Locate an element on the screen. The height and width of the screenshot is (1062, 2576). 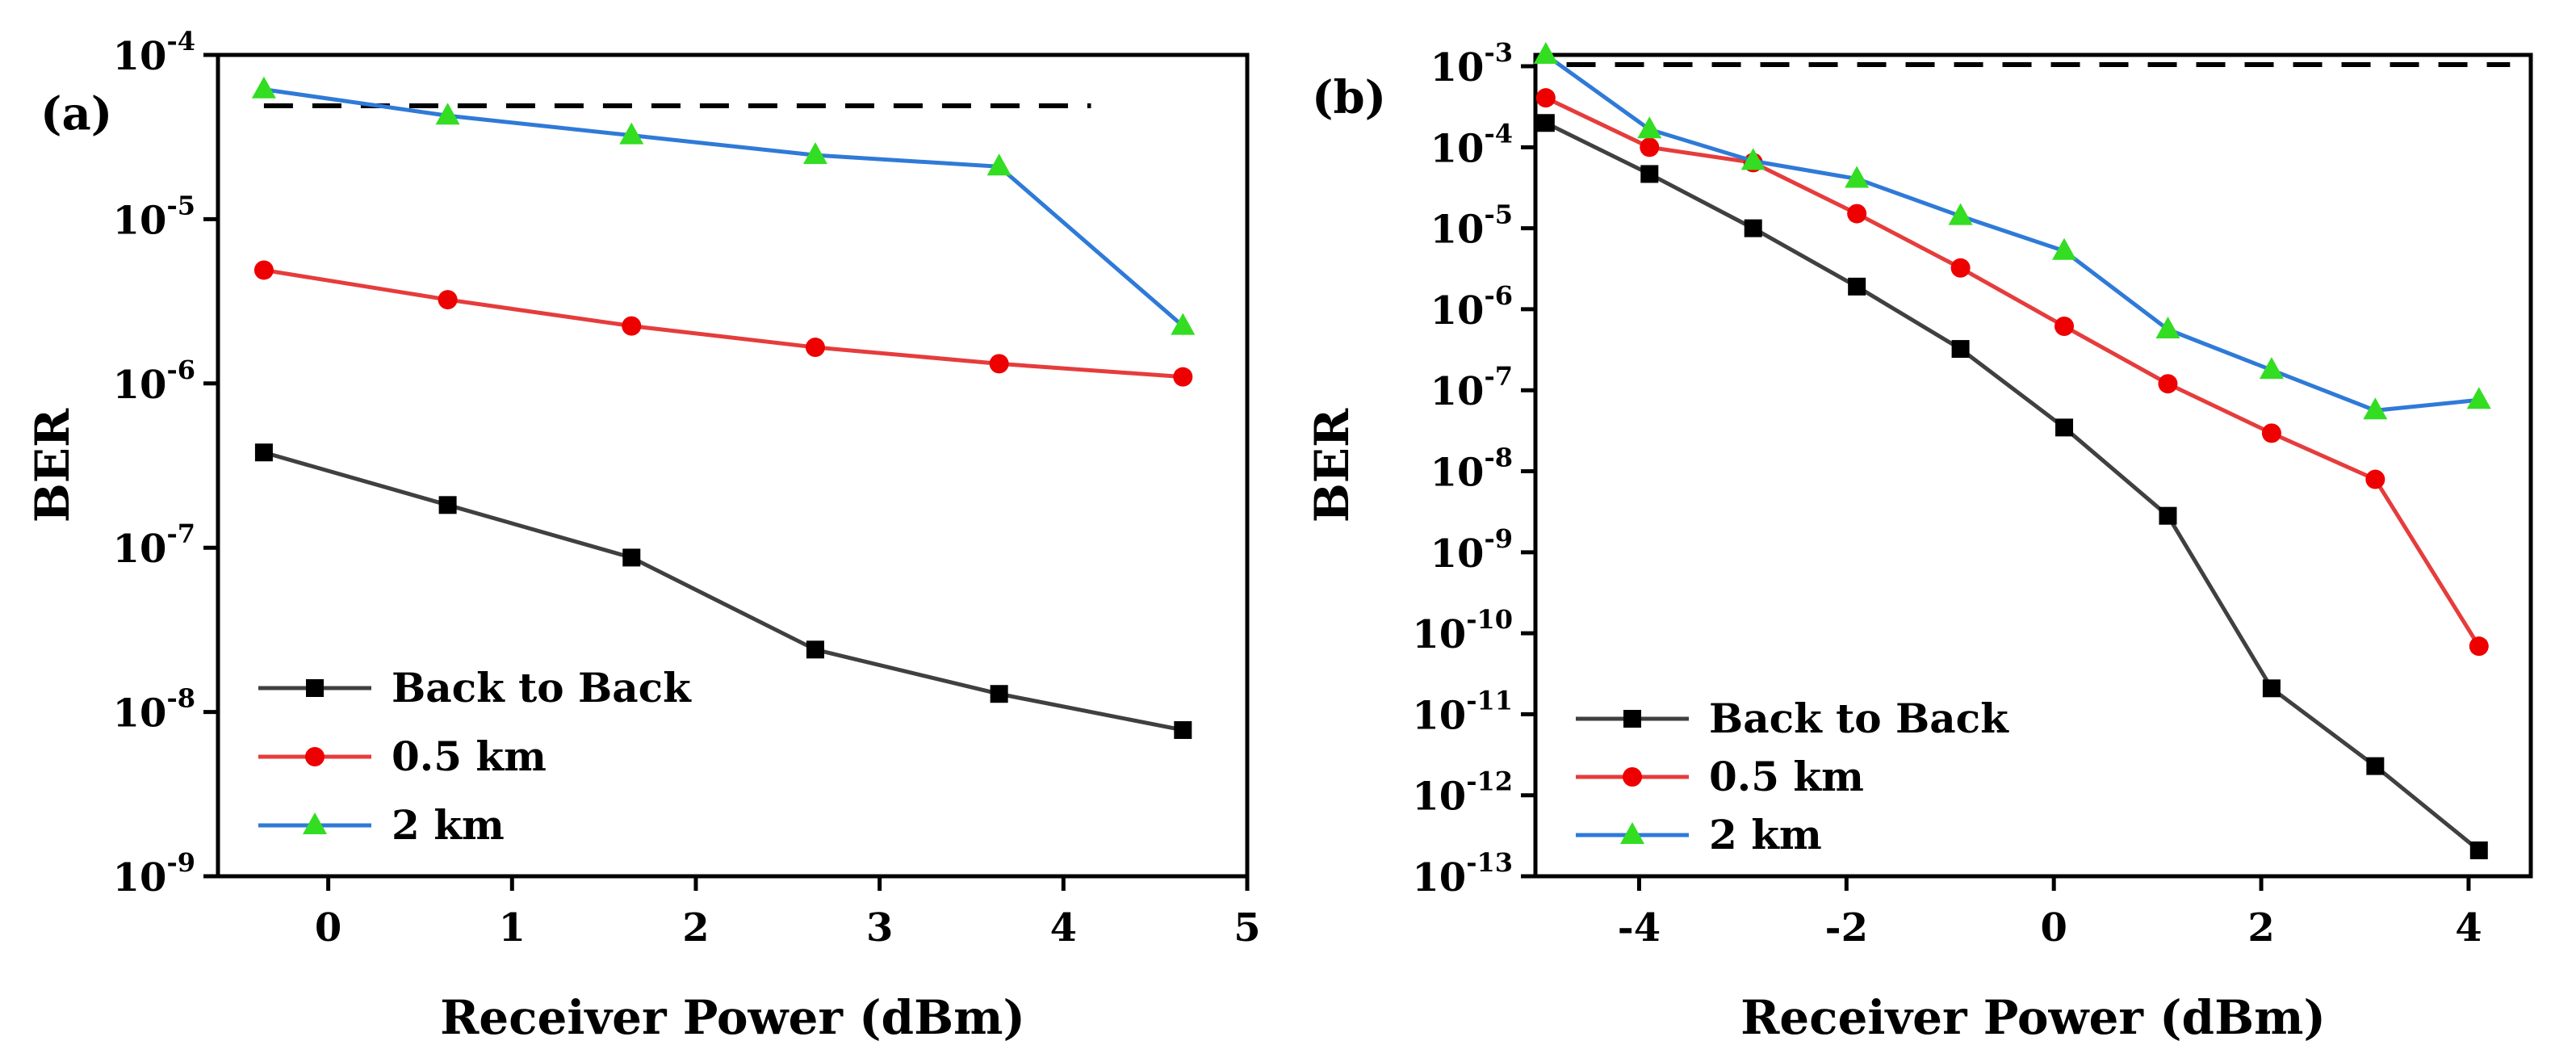
x-tick-label: -2 is located at coordinates (1847, 928).